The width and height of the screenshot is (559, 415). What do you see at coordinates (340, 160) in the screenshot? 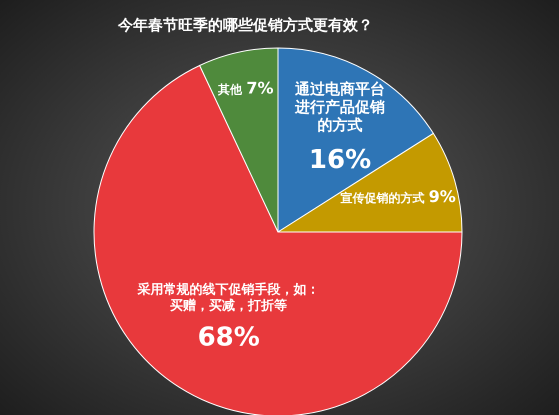
I see `data-label: 16%` at bounding box center [340, 160].